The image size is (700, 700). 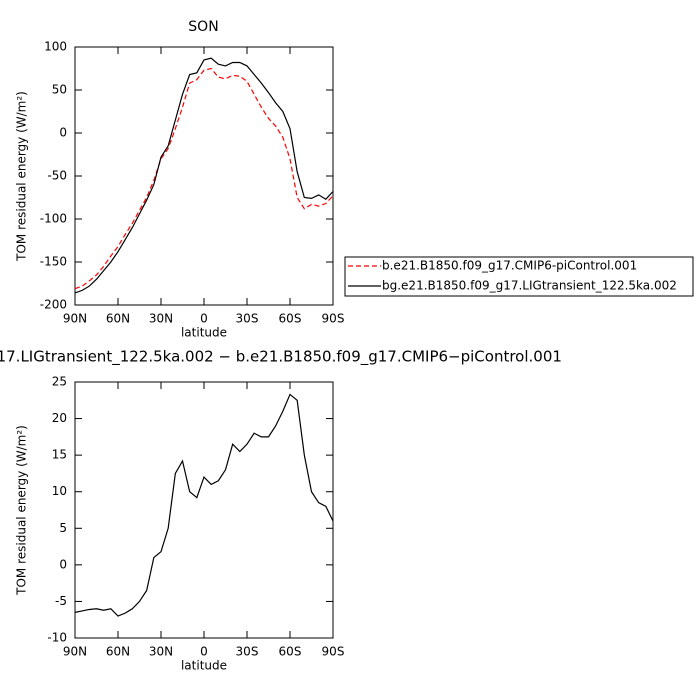 I want to click on y-tick-label: 20, so click(x=59, y=418).